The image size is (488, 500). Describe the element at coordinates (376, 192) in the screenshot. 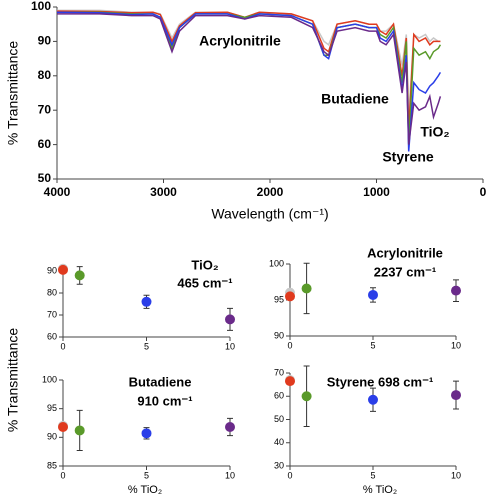

I see `x-tick-label: 1000` at that location.